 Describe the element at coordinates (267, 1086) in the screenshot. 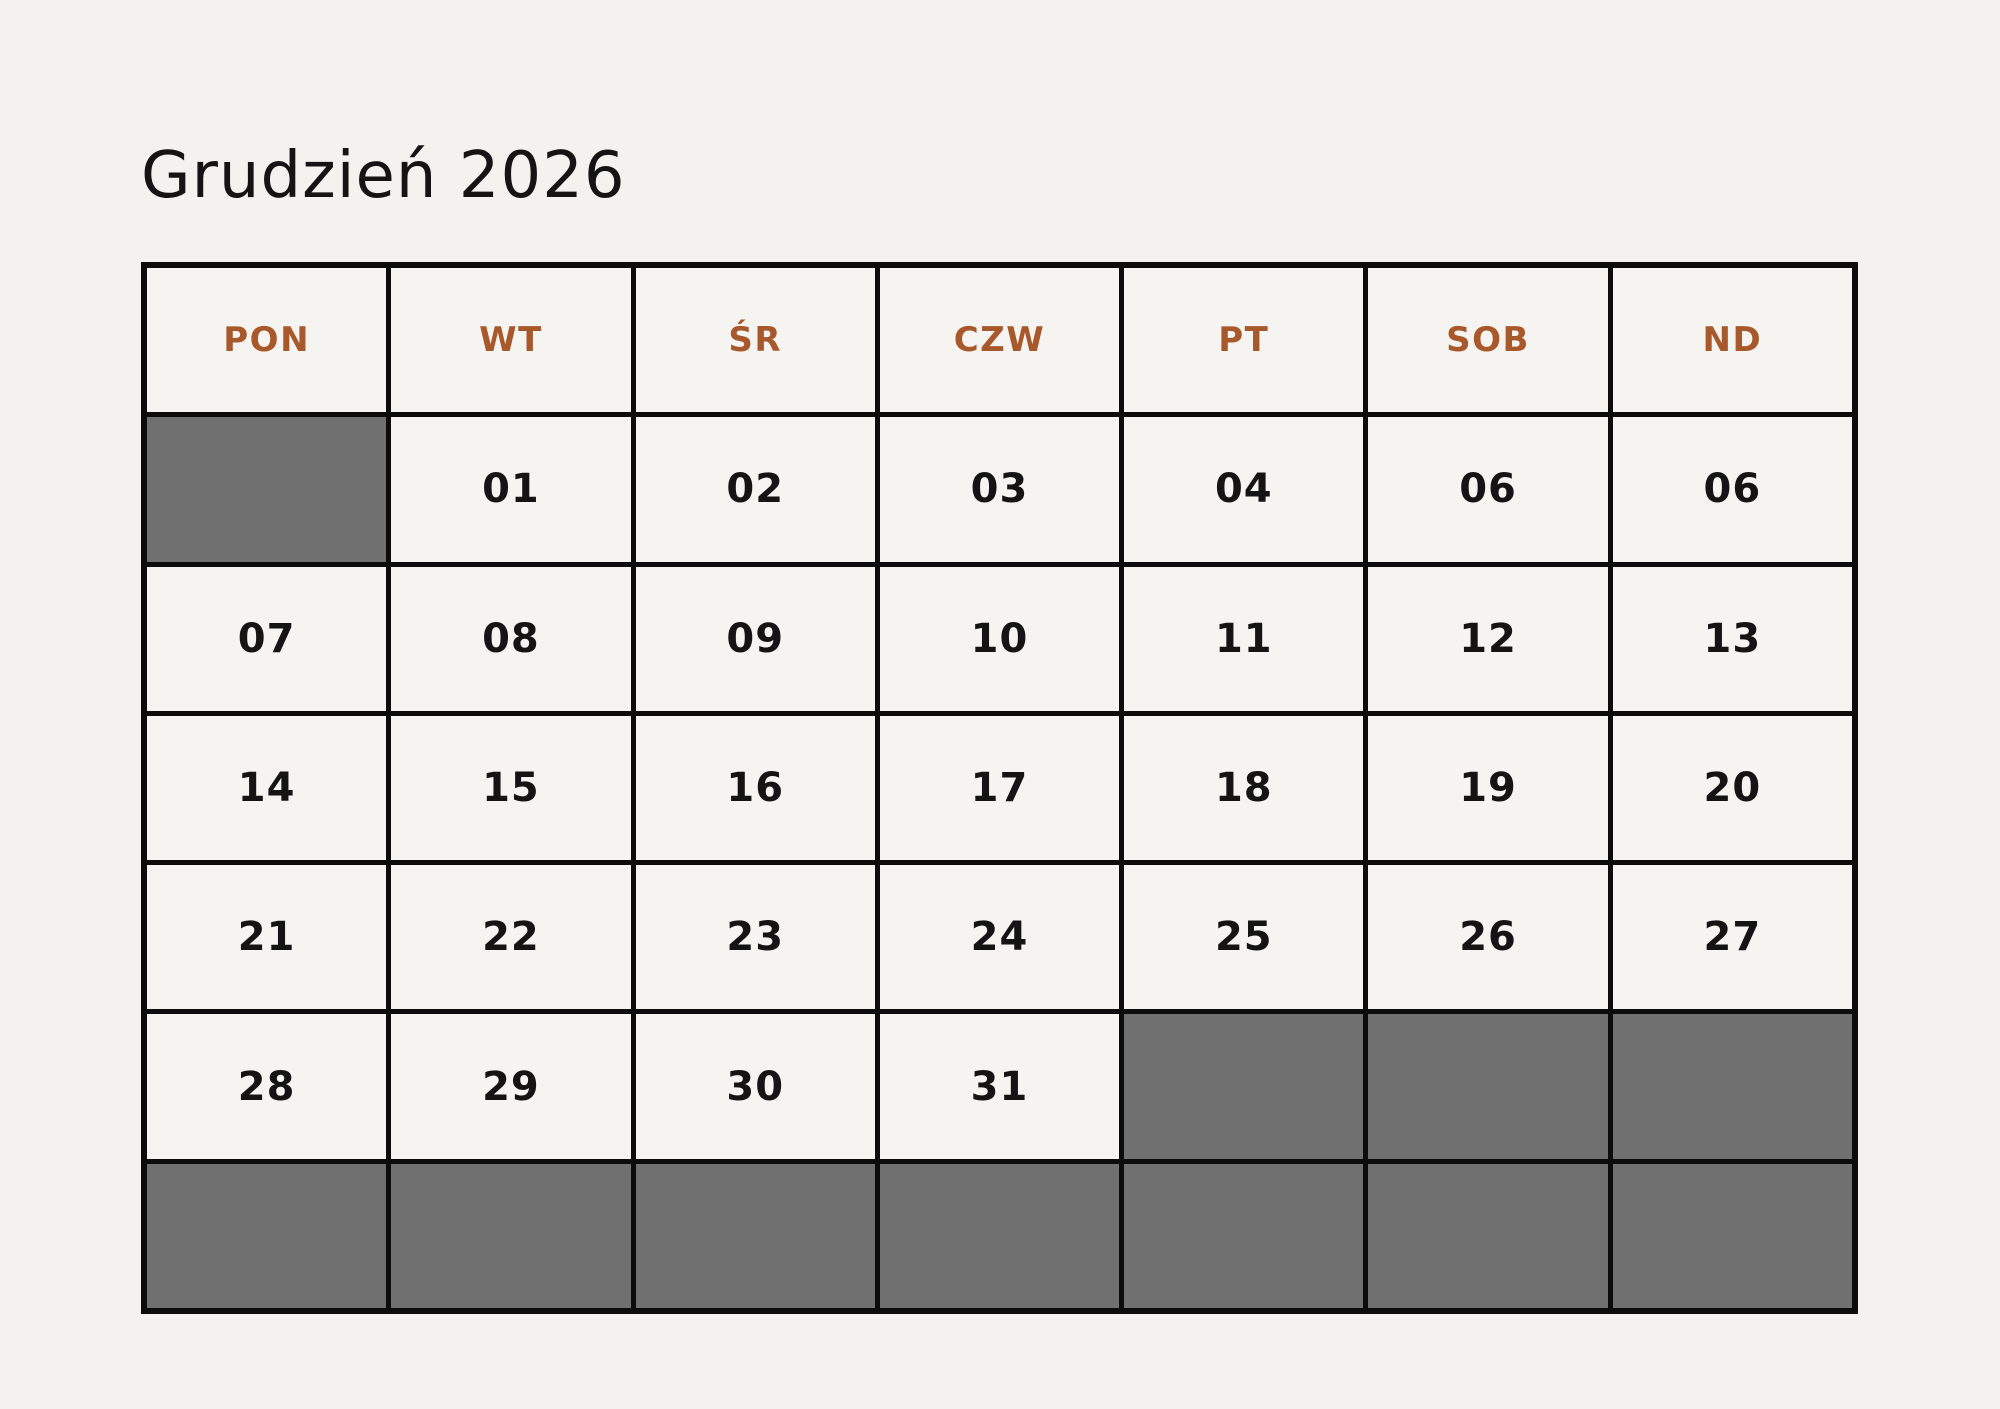

I see `day-cell: 28` at that location.